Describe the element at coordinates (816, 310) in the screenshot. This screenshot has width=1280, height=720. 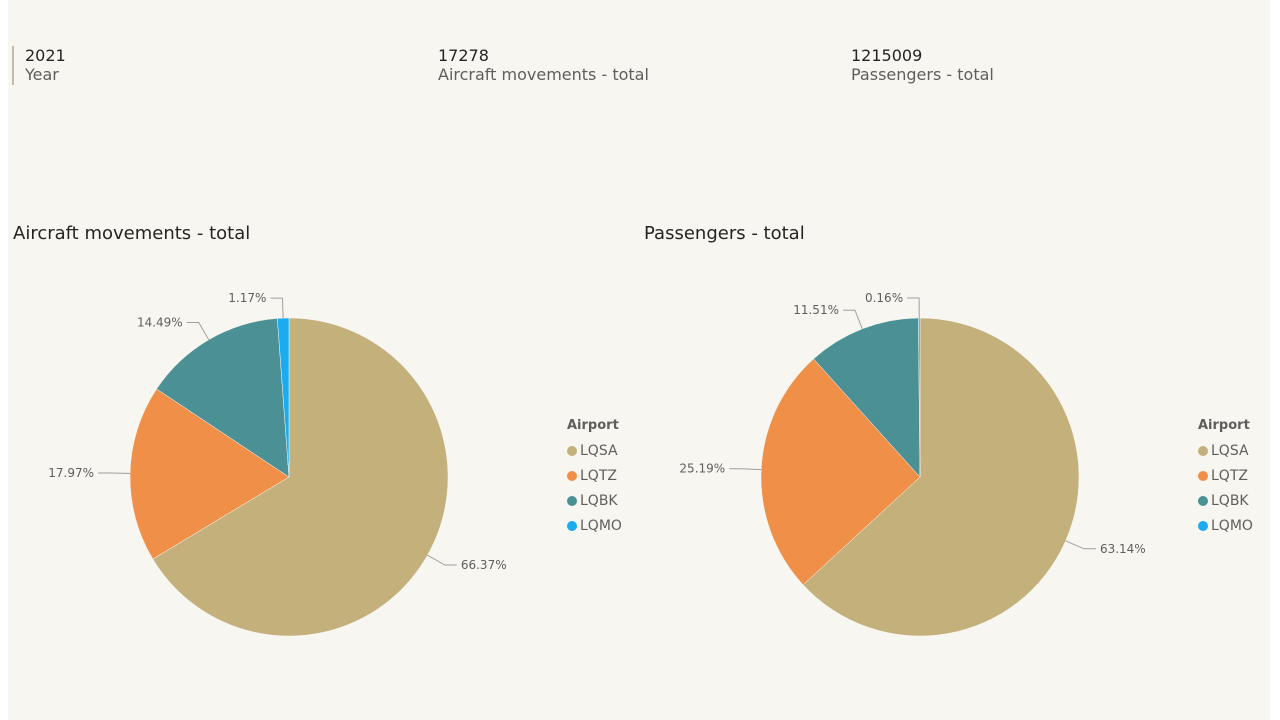
I see `data-label-lqbk: 11.51%` at that location.